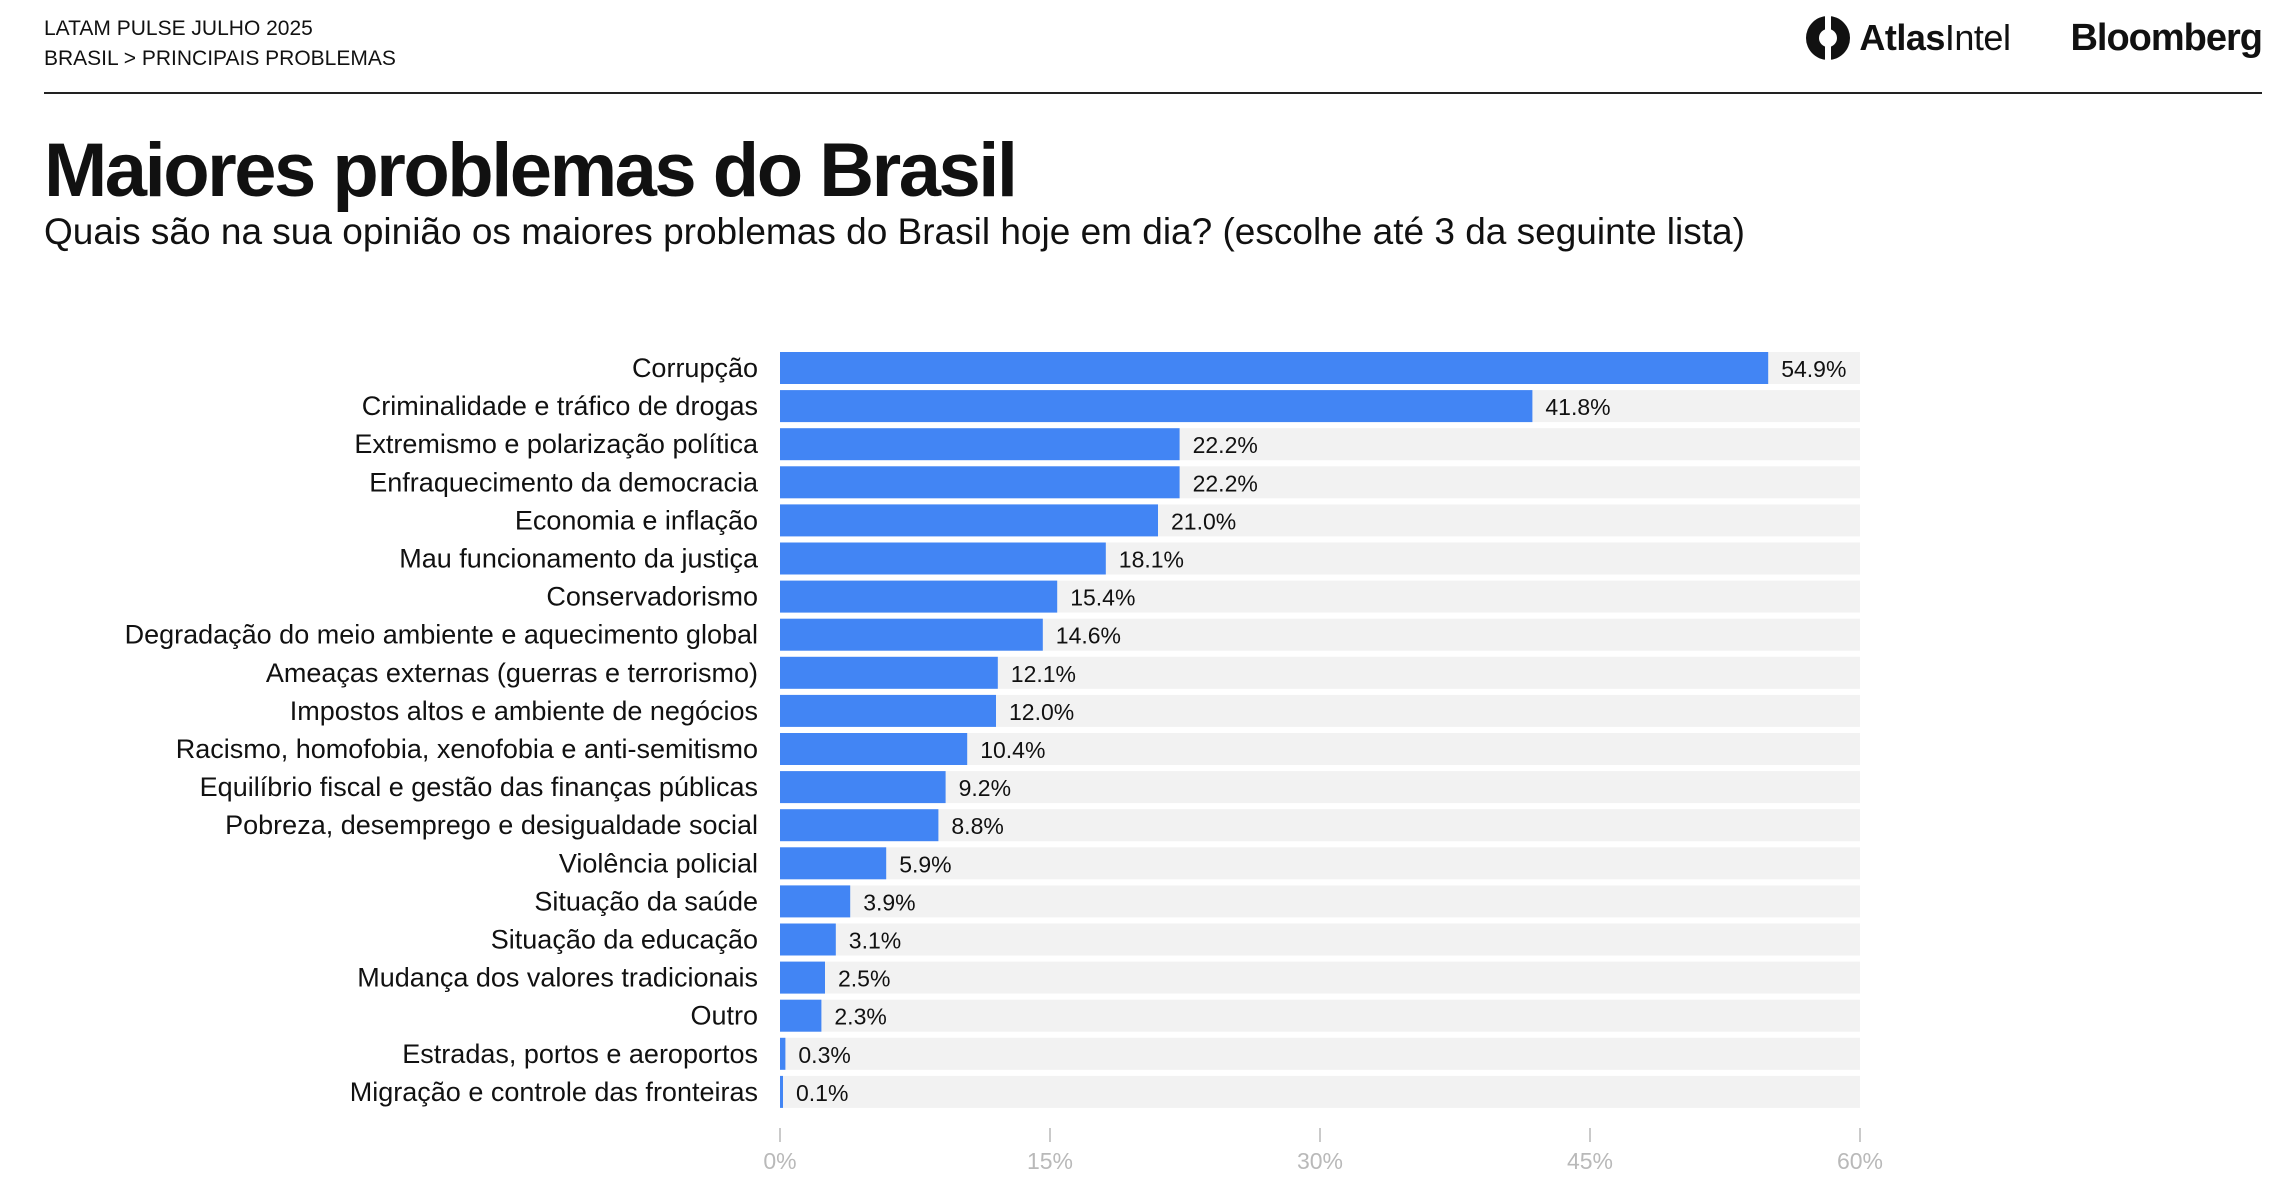  What do you see at coordinates (1977, 37) in the screenshot?
I see `intel-wordmark: Intel` at bounding box center [1977, 37].